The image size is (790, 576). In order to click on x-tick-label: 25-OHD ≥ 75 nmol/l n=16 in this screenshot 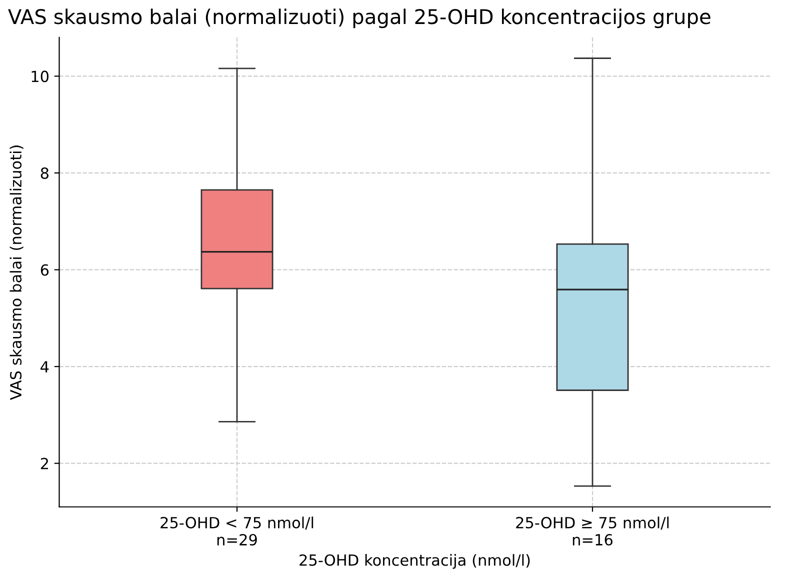, I will do `click(592, 531)`.